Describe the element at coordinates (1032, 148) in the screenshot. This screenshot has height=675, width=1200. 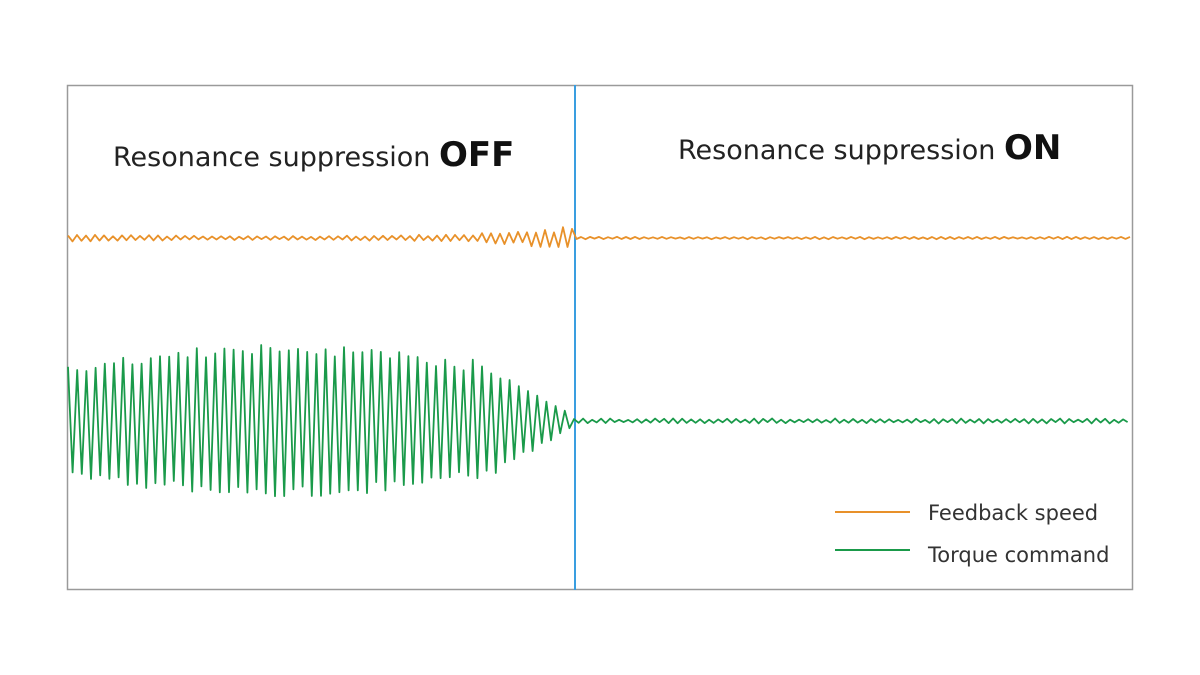
I see `title-state: ON` at that location.